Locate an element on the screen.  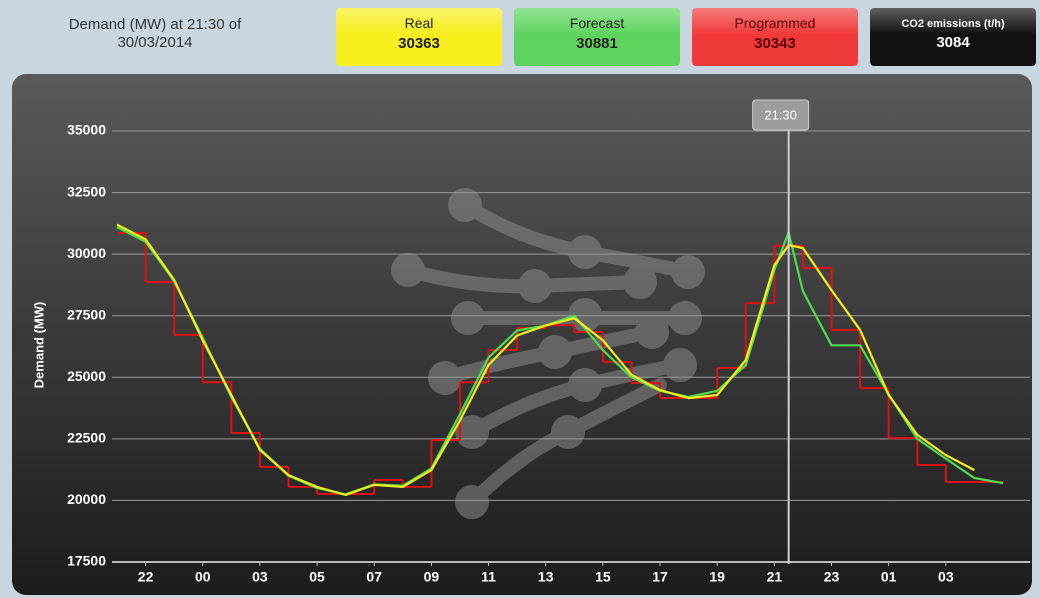
card-value: 3084 is located at coordinates (953, 42).